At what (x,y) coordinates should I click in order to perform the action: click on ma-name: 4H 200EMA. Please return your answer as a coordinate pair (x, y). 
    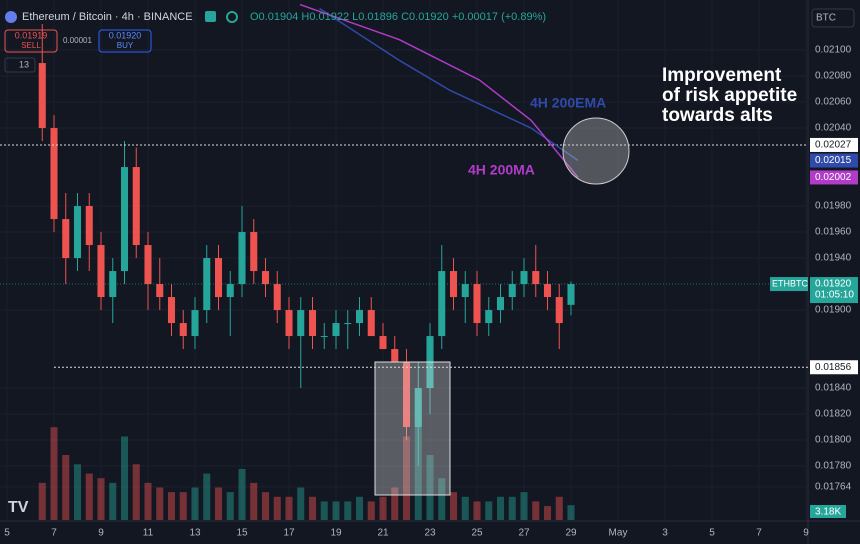
    Looking at the image, I should click on (568, 103).